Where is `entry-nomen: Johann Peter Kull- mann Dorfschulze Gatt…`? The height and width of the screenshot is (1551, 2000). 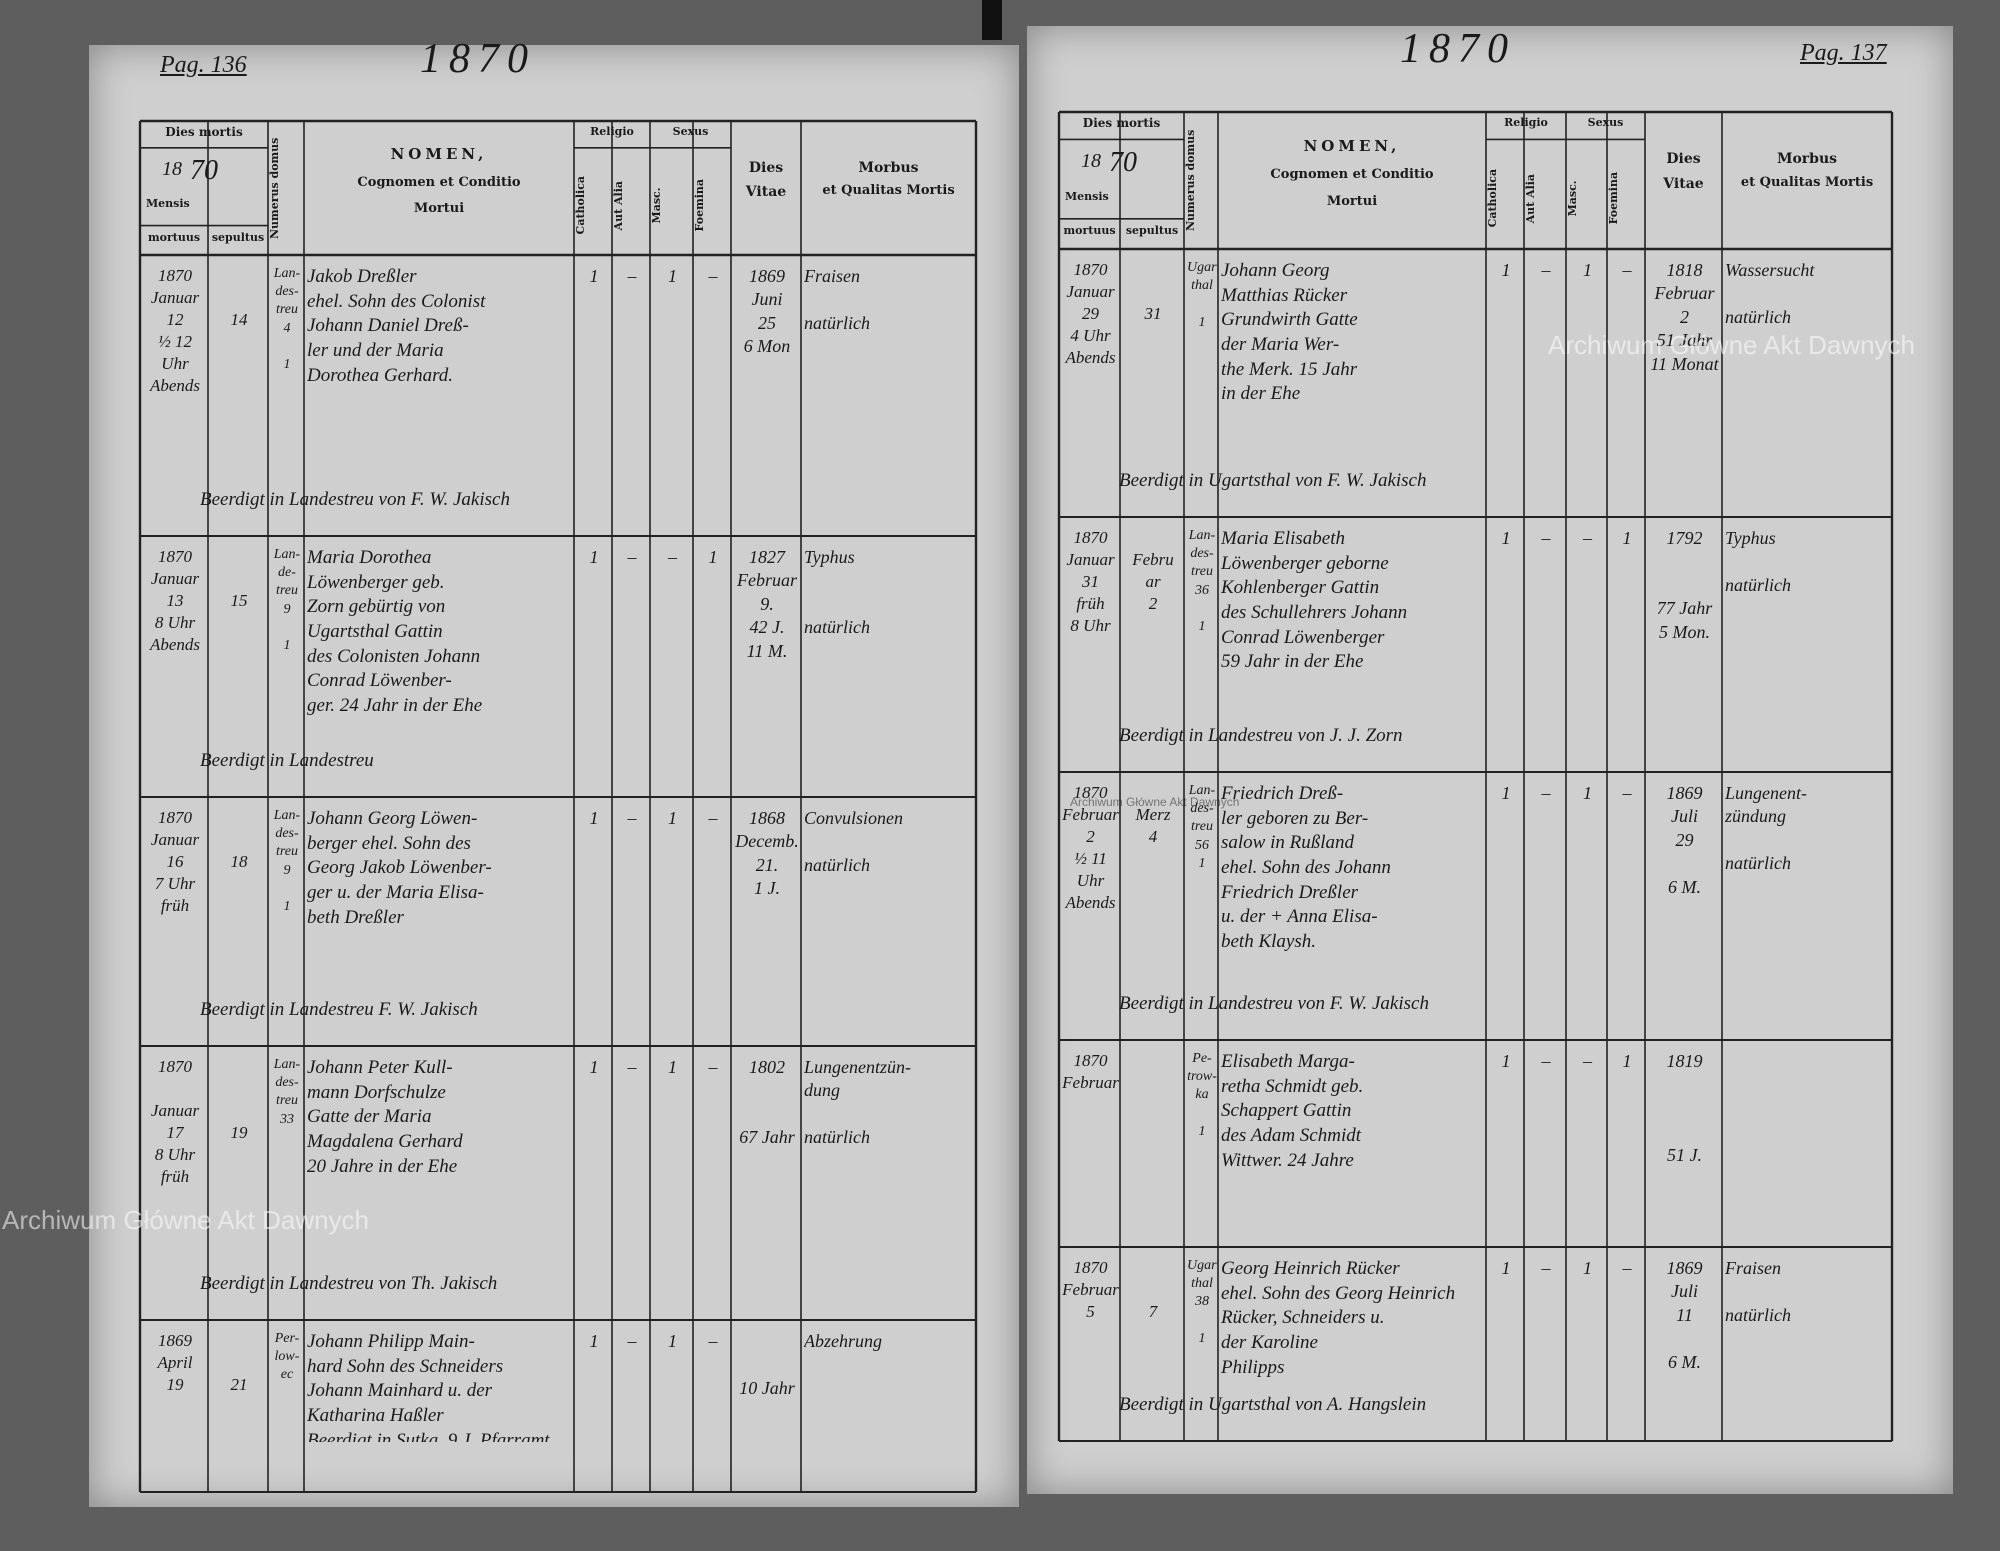 entry-nomen: Johann Peter Kull- mann Dorfschulze Gatt… is located at coordinates (385, 1117).